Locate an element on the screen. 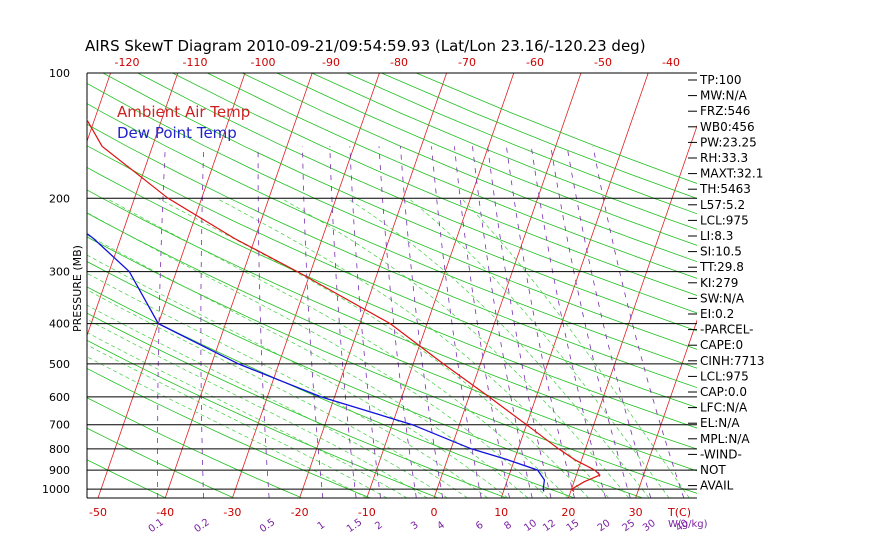  mixing-ratio-tick: 30 is located at coordinates (649, 526).